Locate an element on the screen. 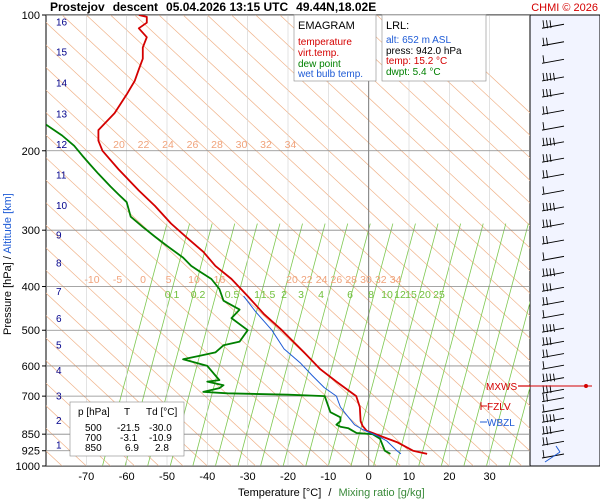 The width and height of the screenshot is (600, 500). x-tick-label: 20 is located at coordinates (449, 477).